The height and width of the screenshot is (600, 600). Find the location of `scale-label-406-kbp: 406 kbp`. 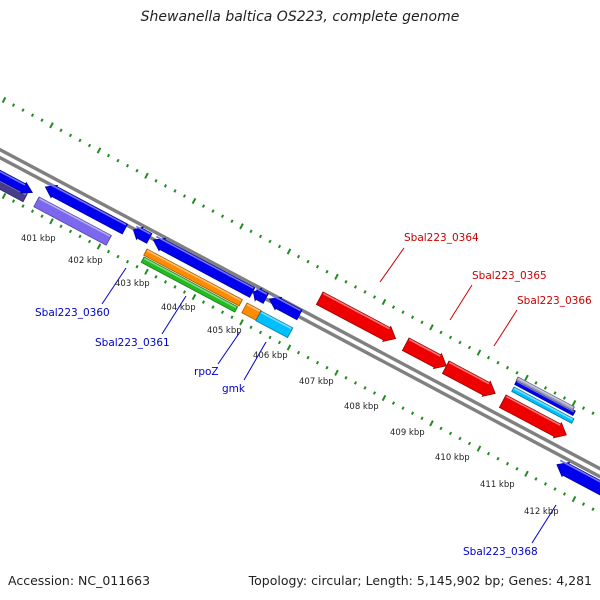

scale-label-406-kbp: 406 kbp is located at coordinates (270, 356).